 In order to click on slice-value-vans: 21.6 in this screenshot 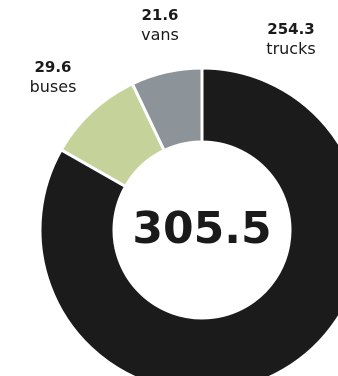, I will do `click(160, 15)`.